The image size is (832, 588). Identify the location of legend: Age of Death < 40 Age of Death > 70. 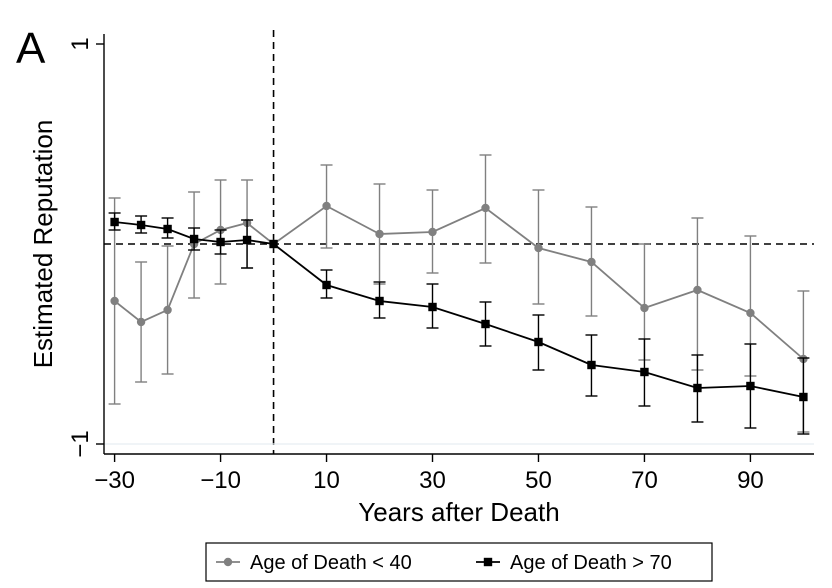
(459, 562).